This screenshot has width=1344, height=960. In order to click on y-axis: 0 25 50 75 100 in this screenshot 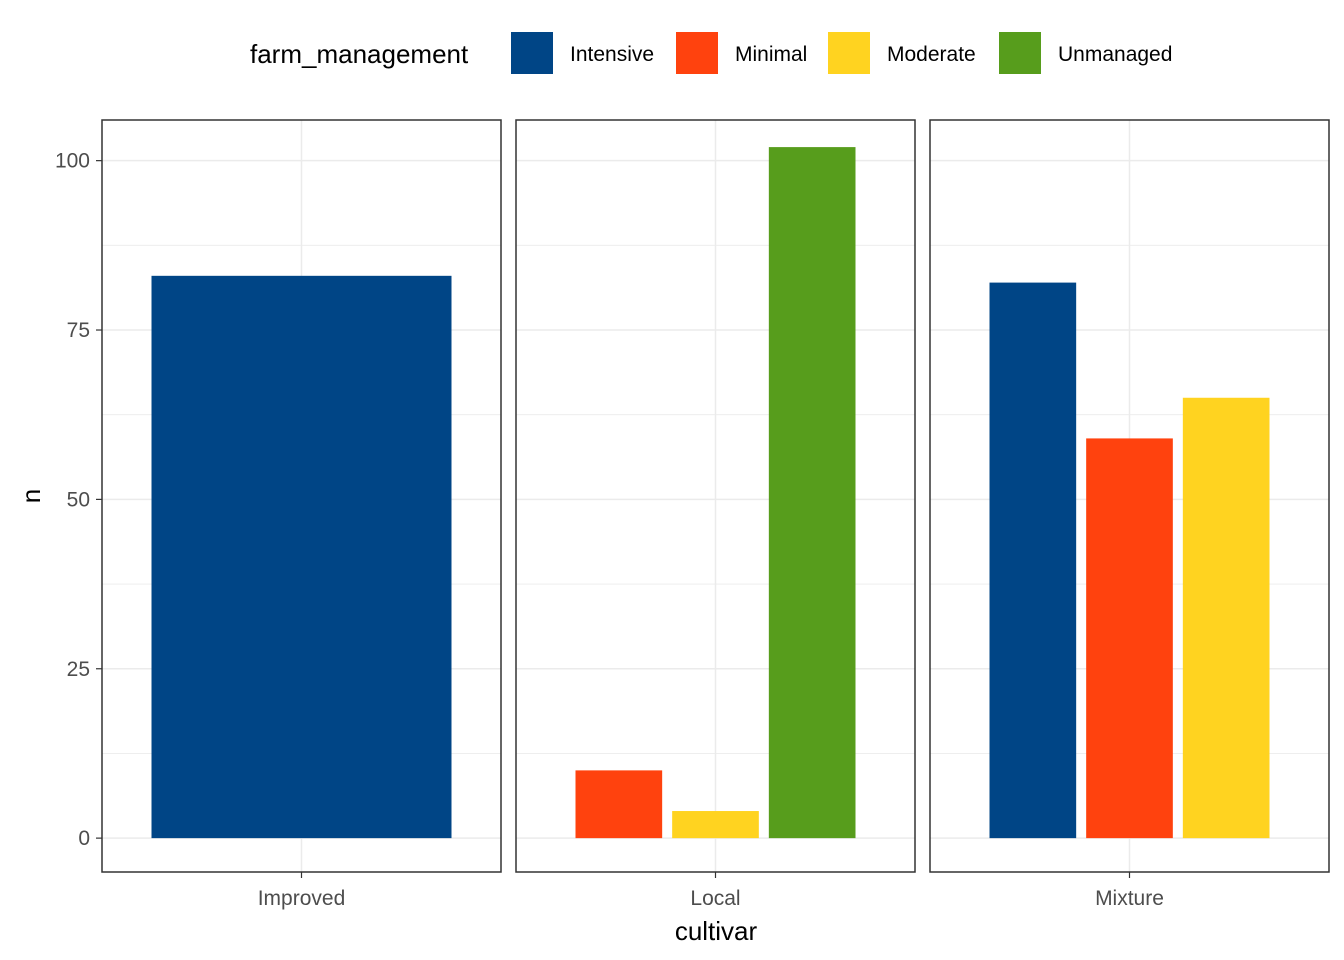, I will do `click(78, 500)`.